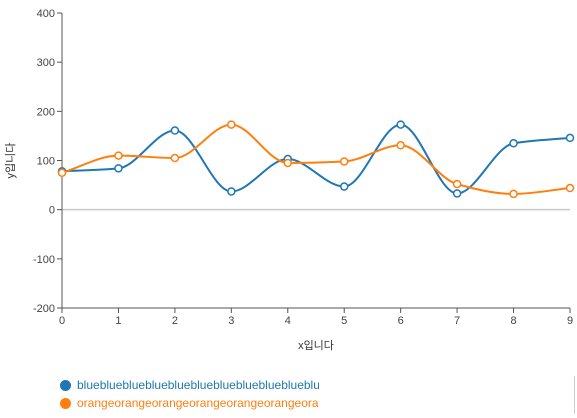  I want to click on legend-scrollbar, so click(574, 395).